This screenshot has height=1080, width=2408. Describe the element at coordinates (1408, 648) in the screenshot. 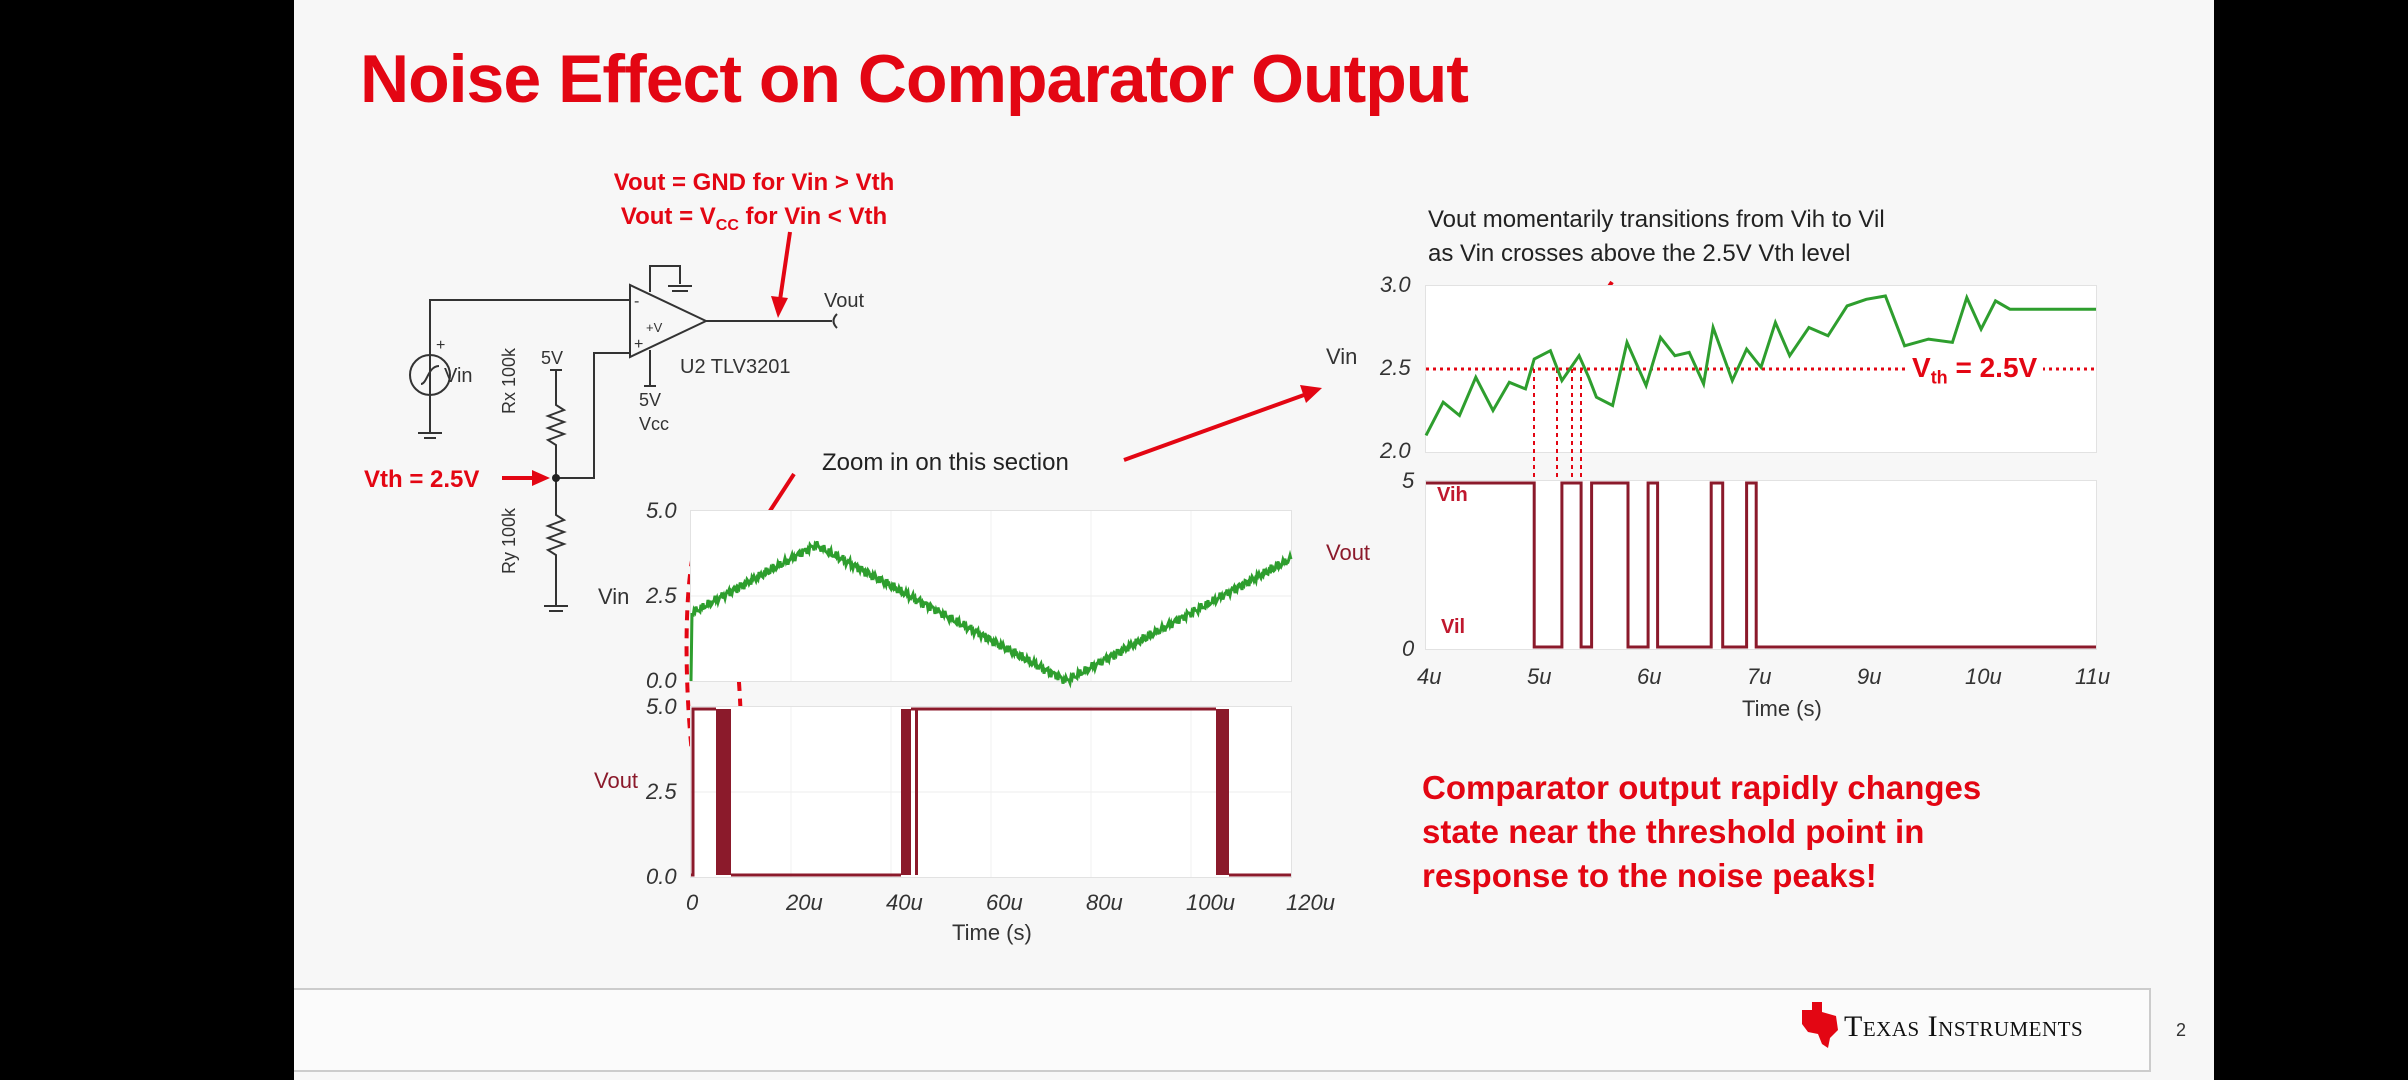

I see `y-tick: 0` at that location.